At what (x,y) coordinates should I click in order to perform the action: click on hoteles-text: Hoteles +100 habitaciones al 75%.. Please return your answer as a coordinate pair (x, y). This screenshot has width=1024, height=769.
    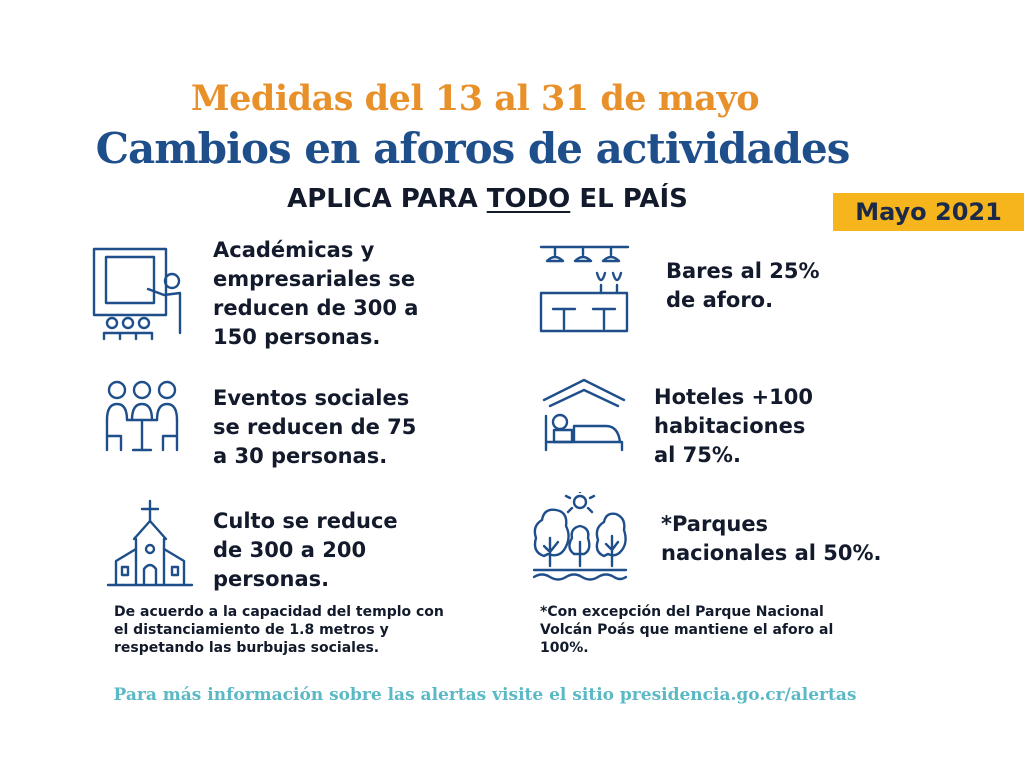
    Looking at the image, I should click on (733, 426).